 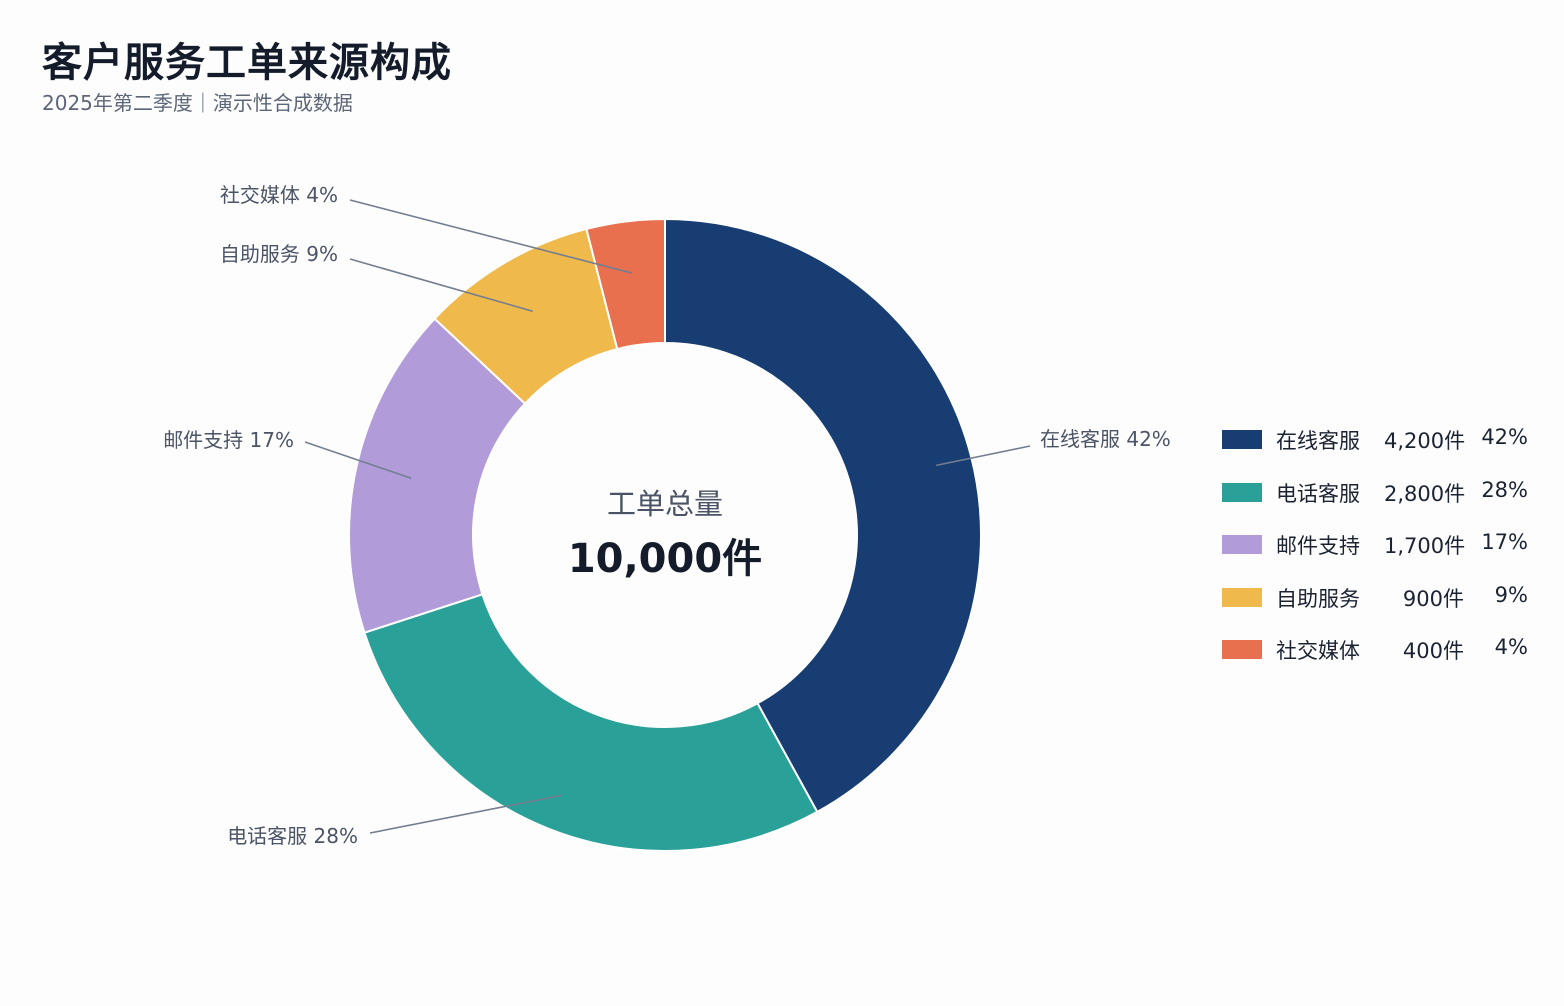 I want to click on legend-percent: 9%, so click(x=1511, y=594).